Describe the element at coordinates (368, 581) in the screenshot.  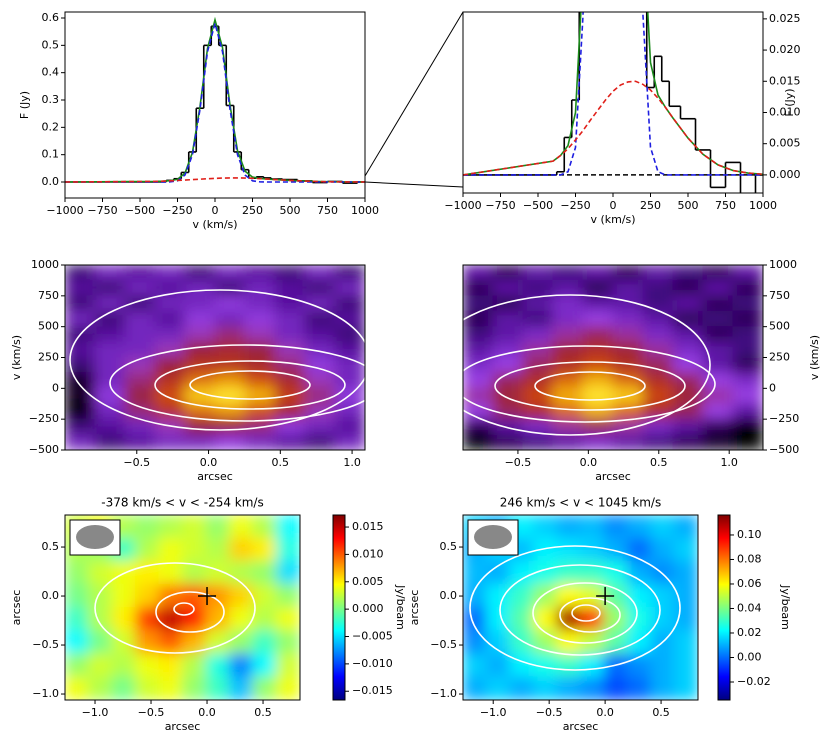
I see `colorbar-tick-label: 0.005` at that location.